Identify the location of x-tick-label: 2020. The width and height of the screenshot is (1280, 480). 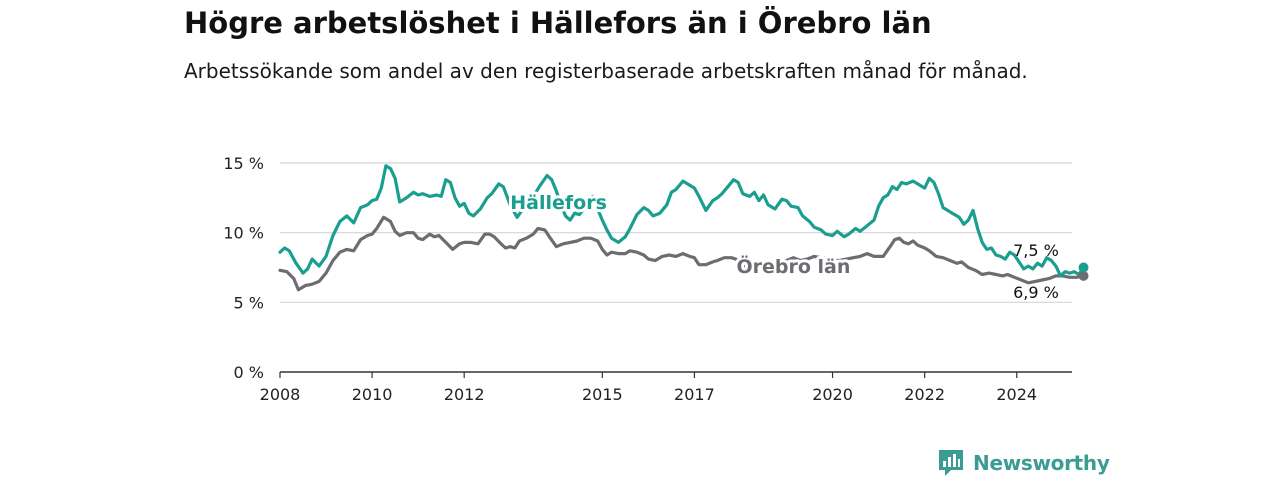
(832, 394).